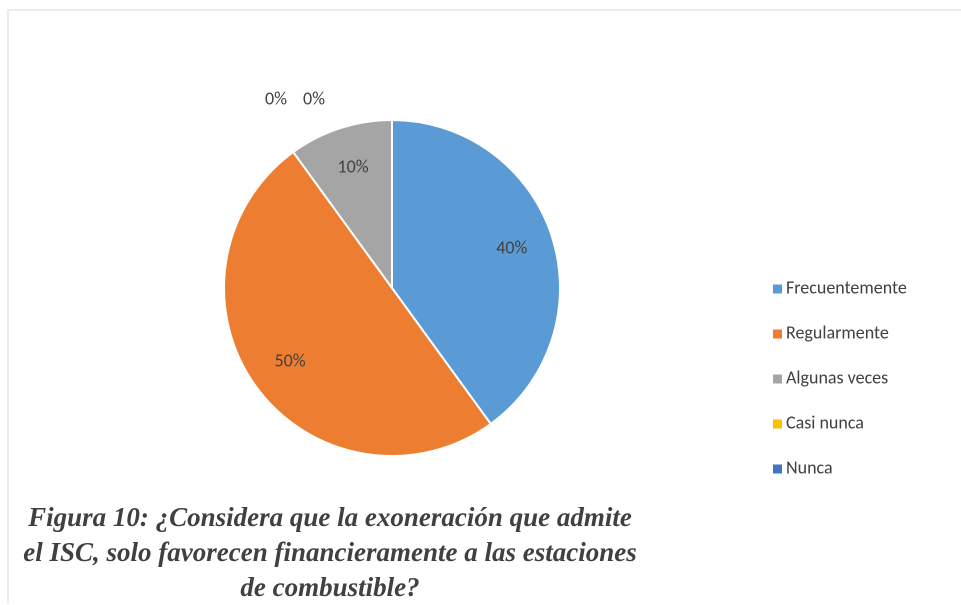 This screenshot has height=605, width=961. Describe the element at coordinates (511, 247) in the screenshot. I see `data-label: 40%` at that location.